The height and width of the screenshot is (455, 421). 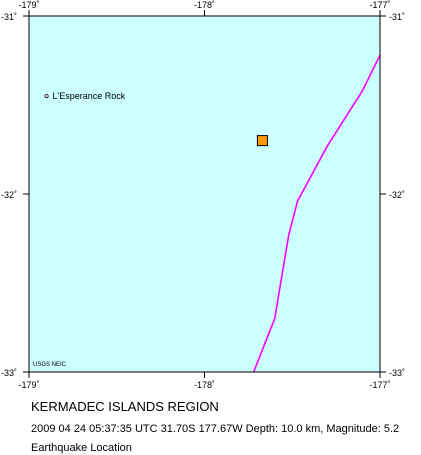 I want to click on top-lon-label-1: -179˚, so click(x=28, y=5).